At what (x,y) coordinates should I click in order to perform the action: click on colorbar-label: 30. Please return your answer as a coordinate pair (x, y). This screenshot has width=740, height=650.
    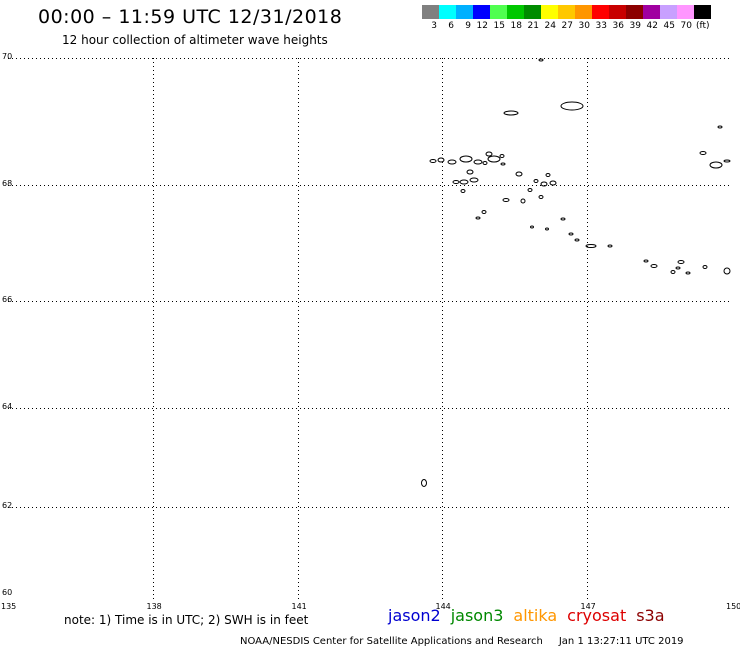
    Looking at the image, I should click on (584, 26).